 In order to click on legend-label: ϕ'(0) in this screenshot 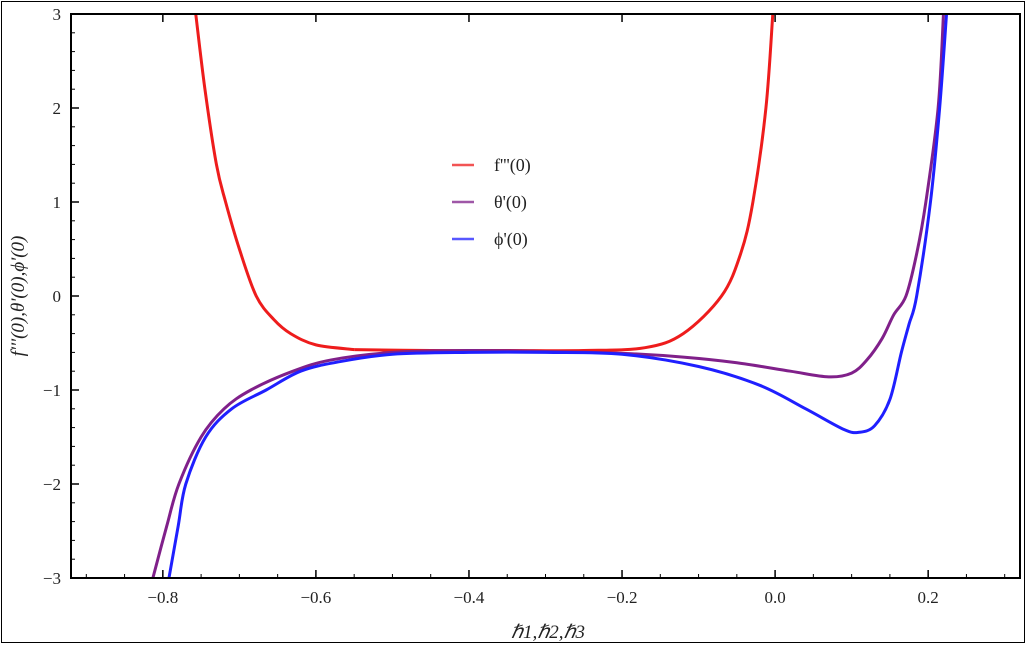, I will do `click(511, 239)`.